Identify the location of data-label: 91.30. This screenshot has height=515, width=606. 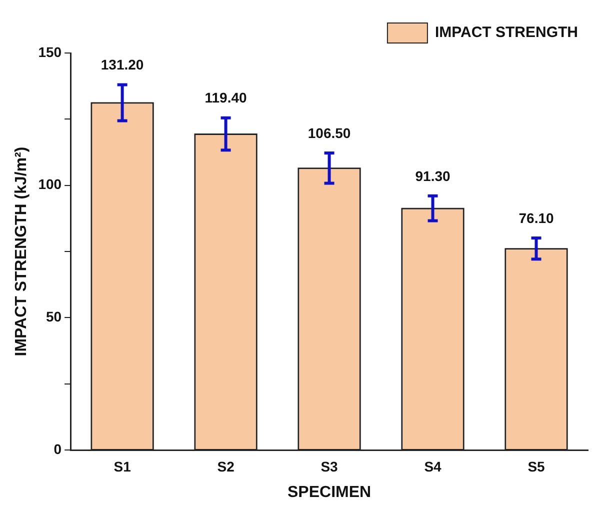
(432, 176).